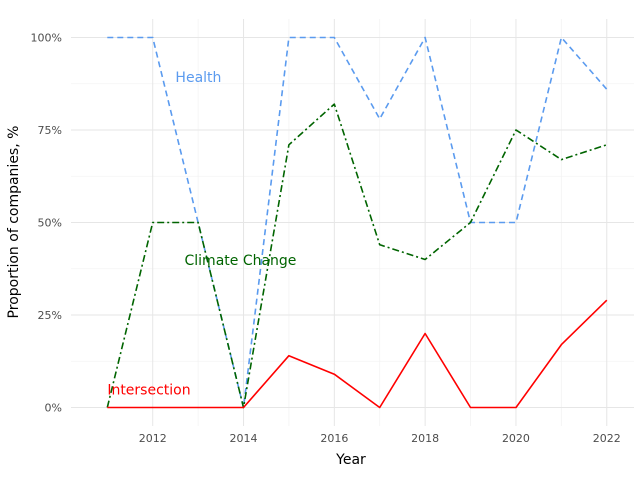 This screenshot has width=640, height=480. What do you see at coordinates (425, 438) in the screenshot?
I see `x-tick-label: 2018` at bounding box center [425, 438].